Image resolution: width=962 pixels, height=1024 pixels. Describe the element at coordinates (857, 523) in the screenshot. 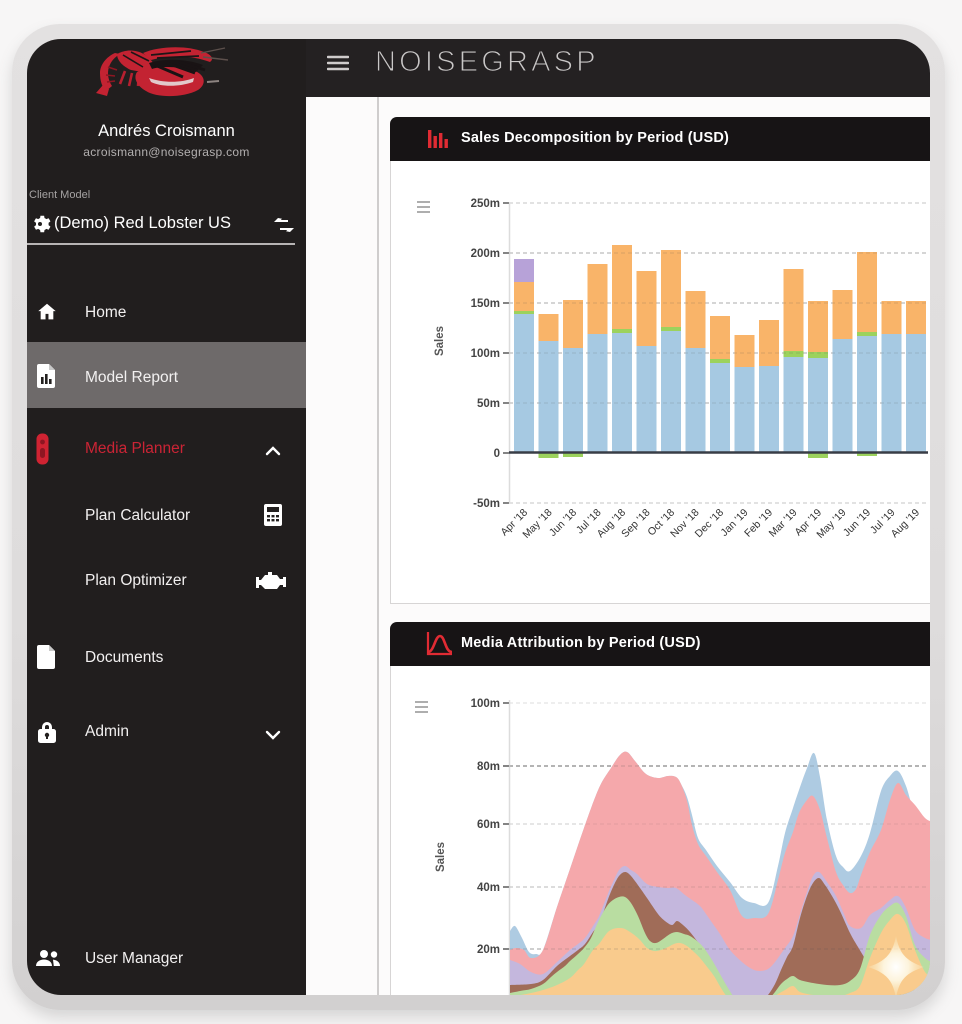

I see `svg-text: Jun '19` at that location.